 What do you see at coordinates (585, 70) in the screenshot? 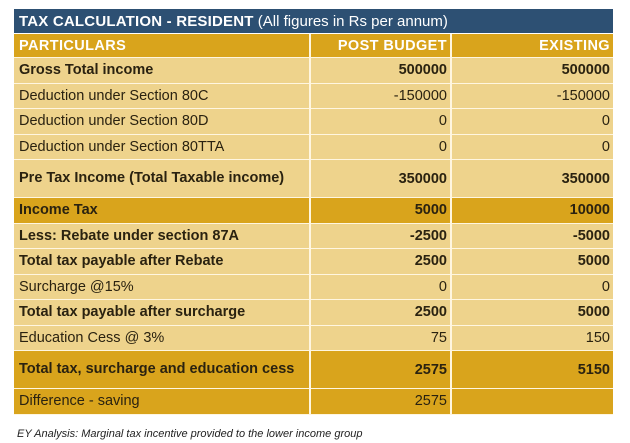
I see `existing-value: 500000` at bounding box center [585, 70].